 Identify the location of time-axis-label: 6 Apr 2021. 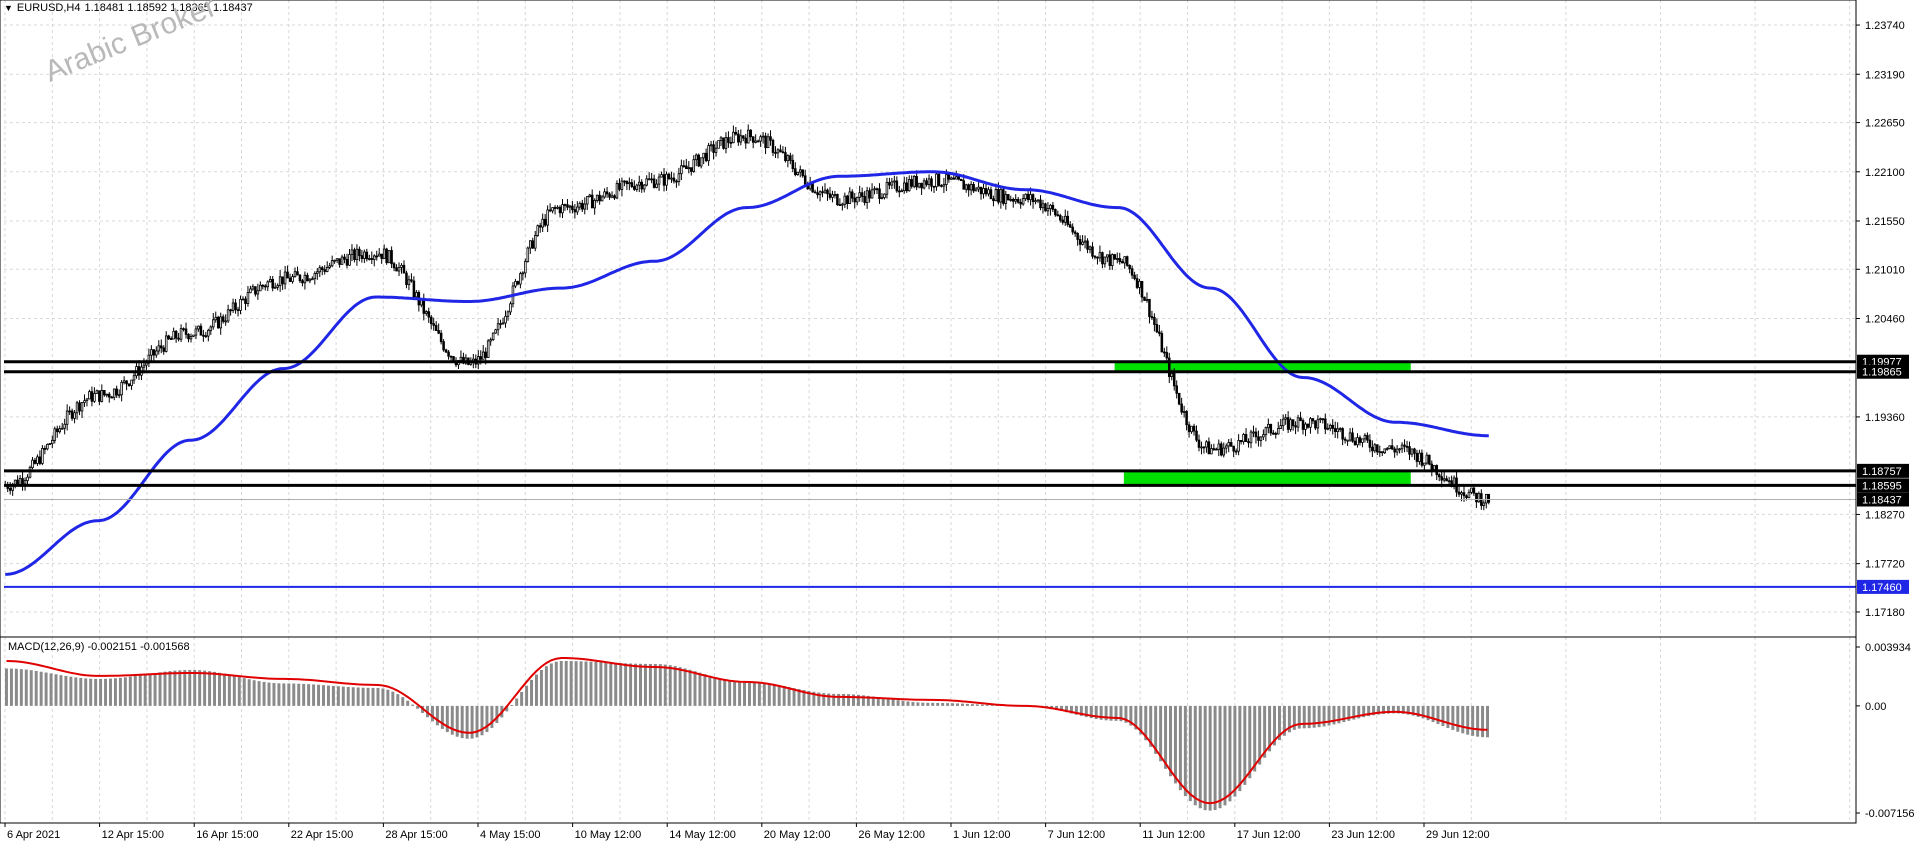
(33, 835).